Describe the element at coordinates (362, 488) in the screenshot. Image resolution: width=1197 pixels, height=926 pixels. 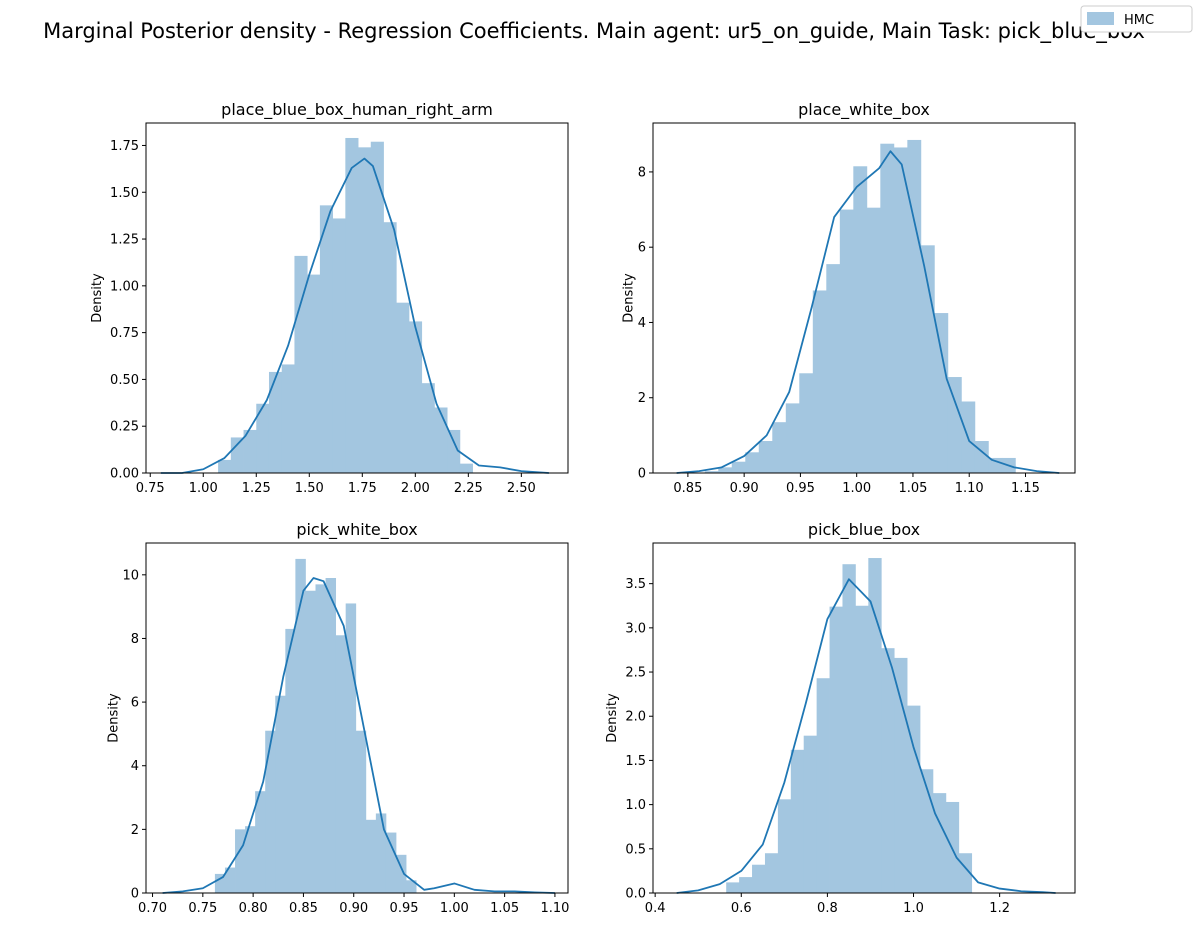
I see `x-tick-label: 1.75` at that location.